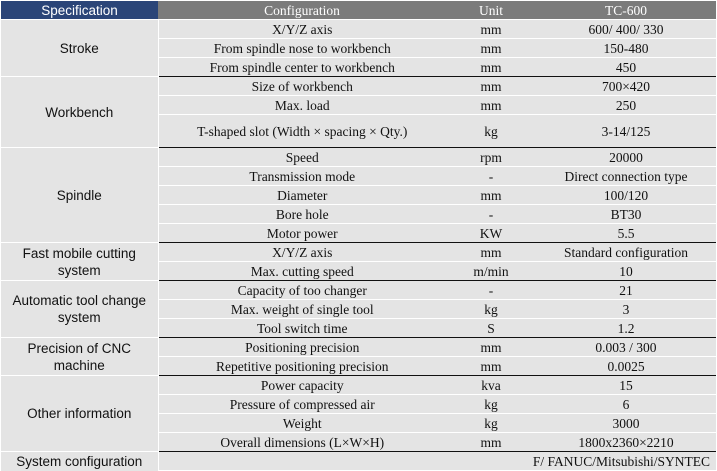 The width and height of the screenshot is (717, 471). Describe the element at coordinates (302, 67) in the screenshot. I see `configuration-cell: From spindle center to workbench` at that location.